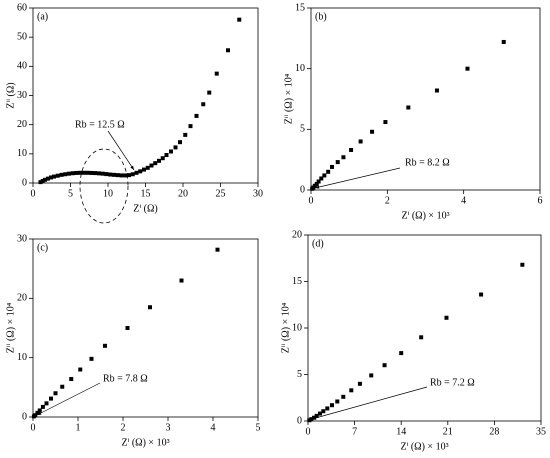 Image resolution: width=550 pixels, height=458 pixels. I want to click on annotation: Rb = 8.2 Ω, so click(427, 162).